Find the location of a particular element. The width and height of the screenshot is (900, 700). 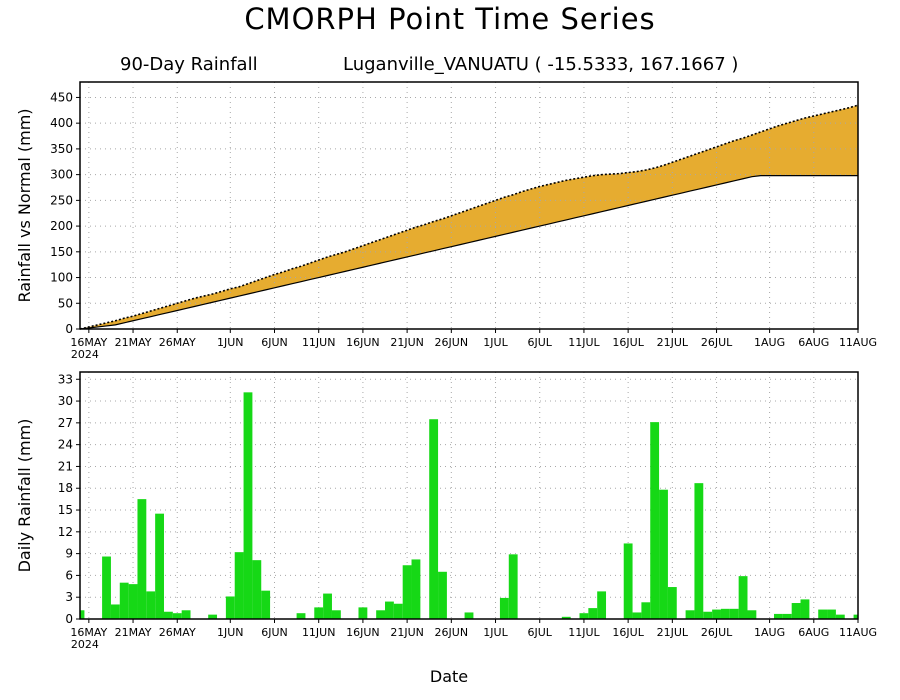

daily-y-tick-label: 33 is located at coordinates (65, 379).